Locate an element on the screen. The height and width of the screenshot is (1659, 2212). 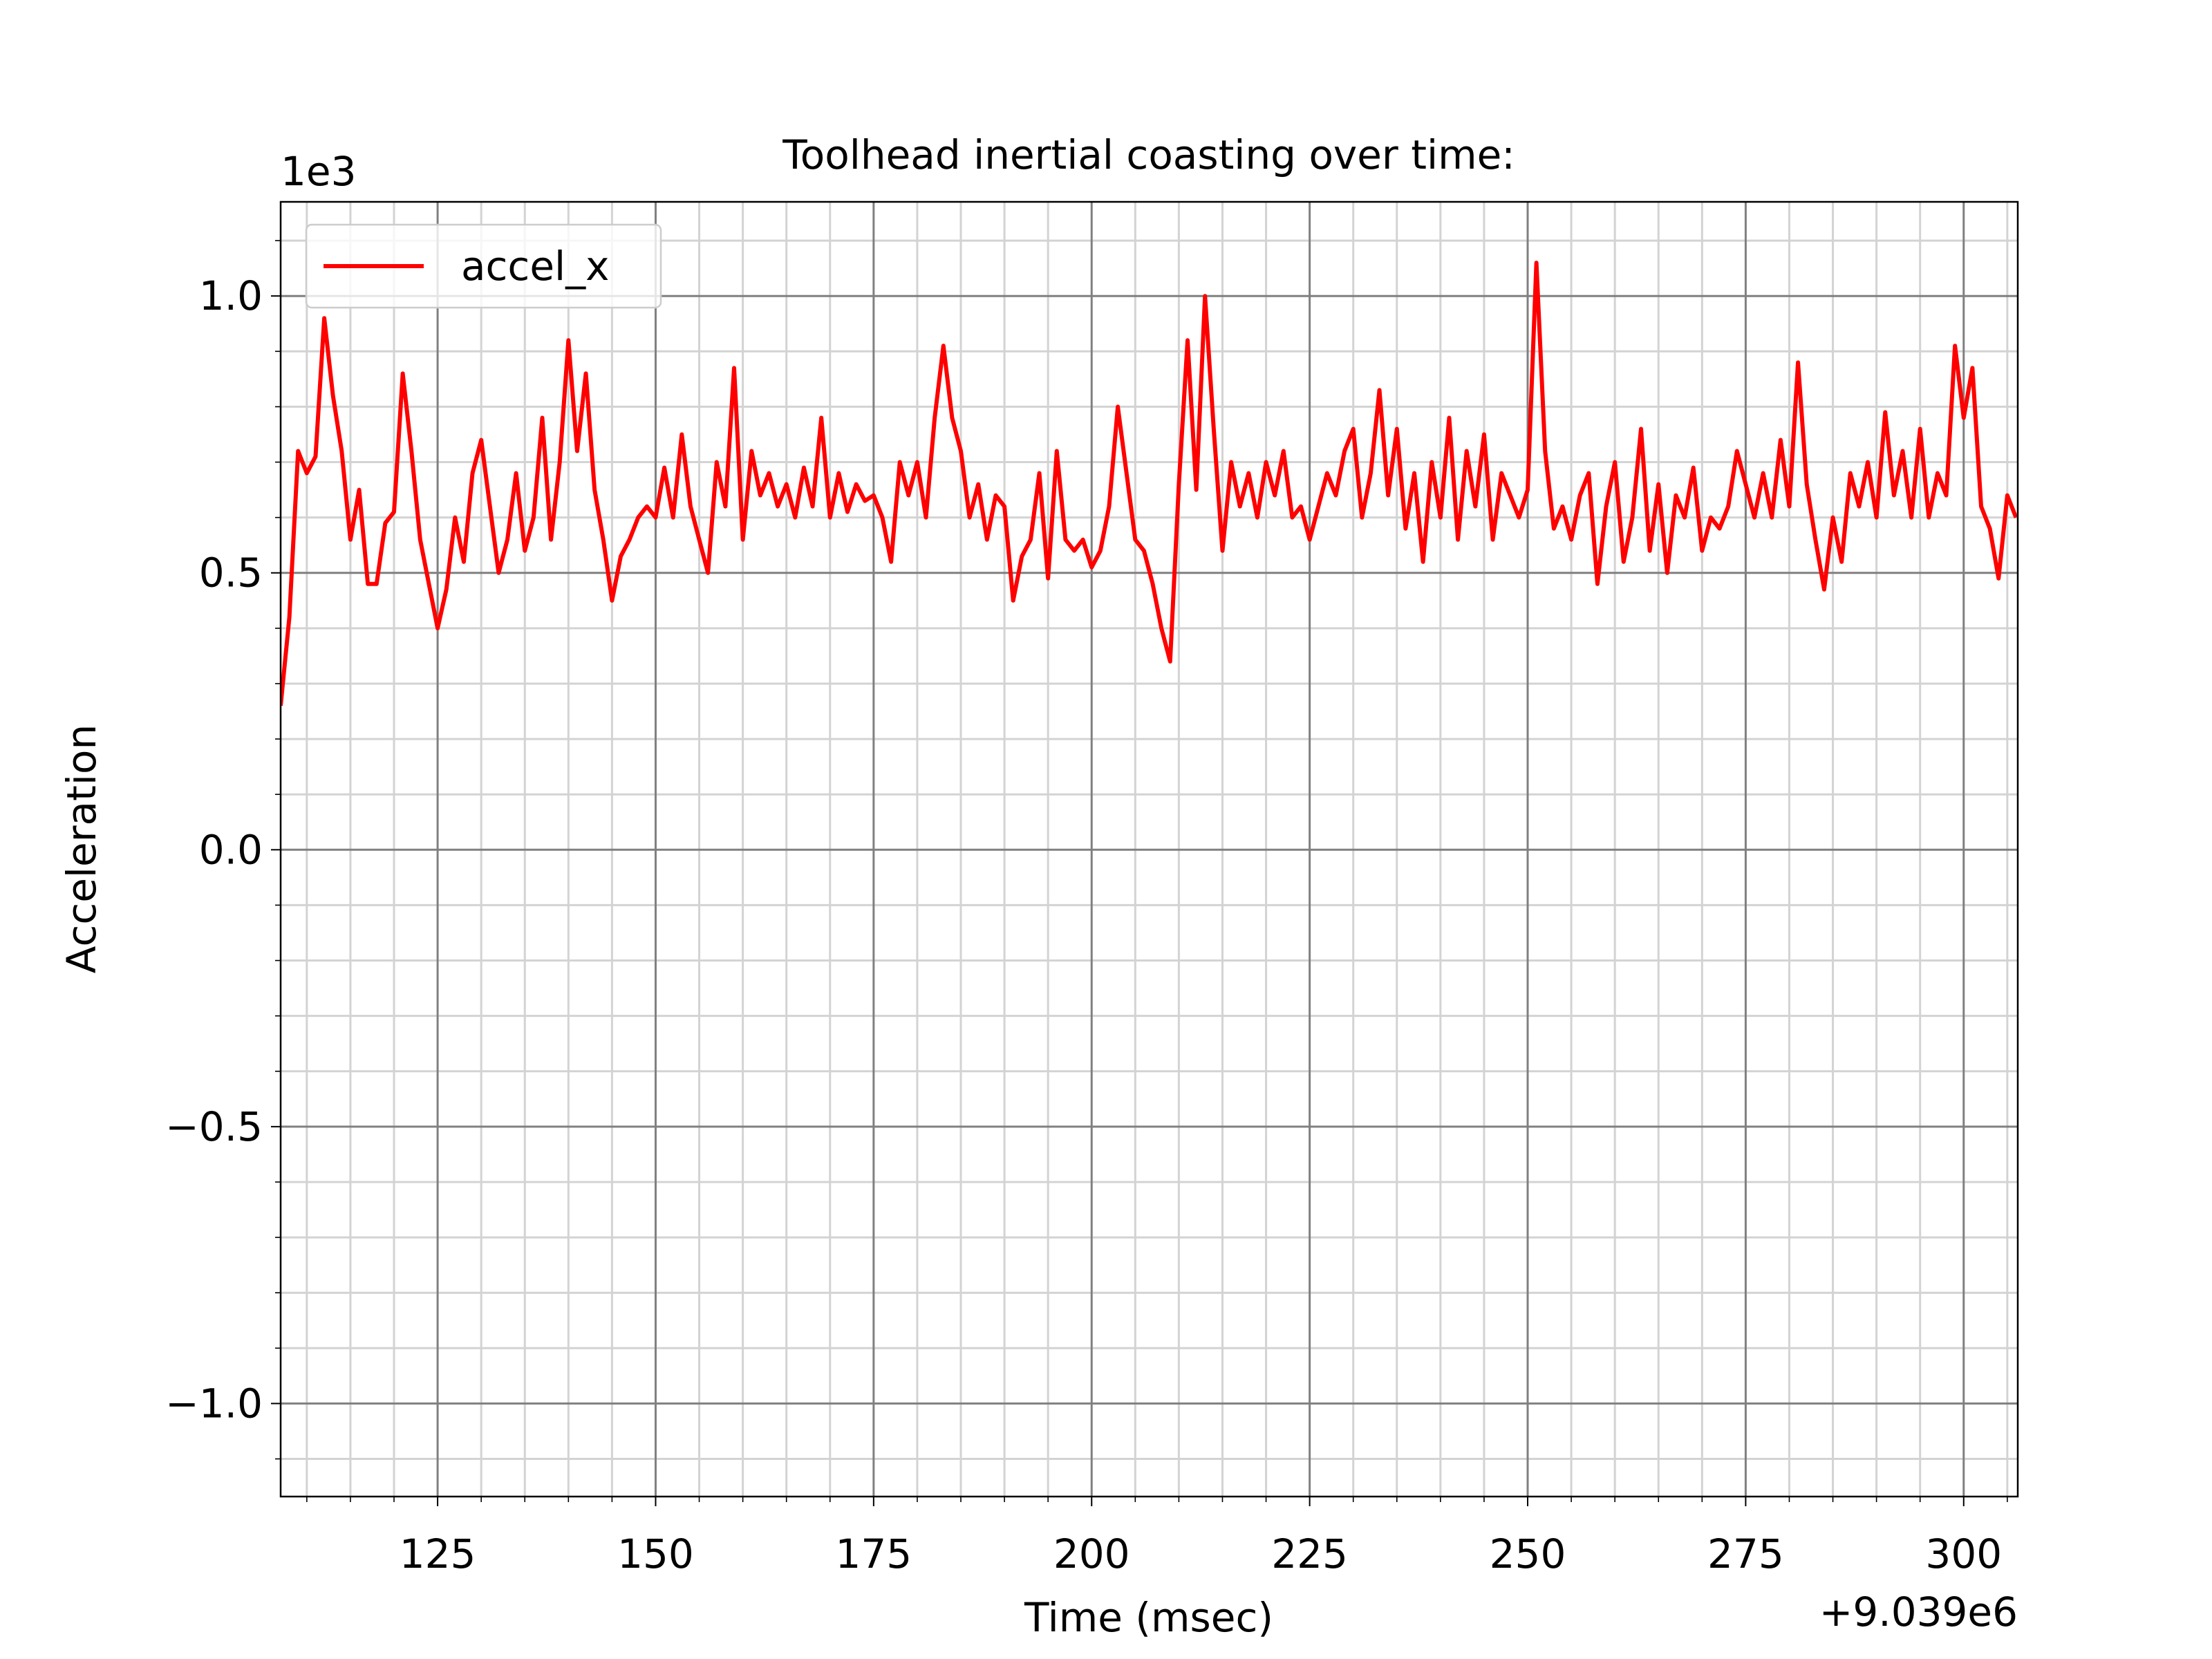
x-tick-label: 200 is located at coordinates (1091, 1554).